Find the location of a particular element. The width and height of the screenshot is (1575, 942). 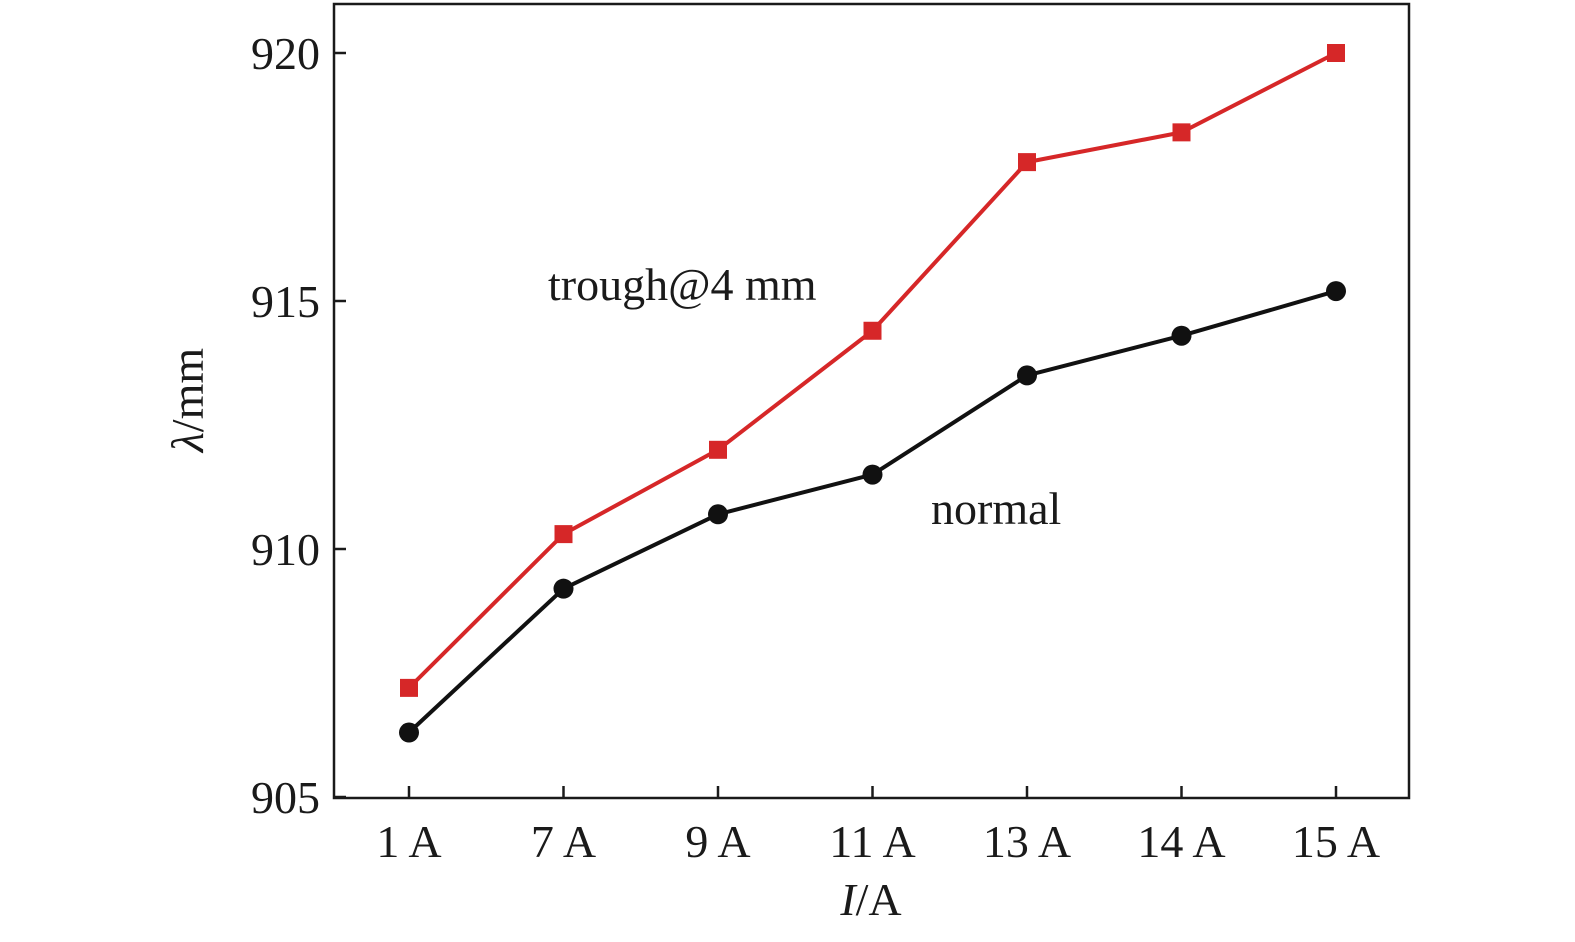

x-tick-label: 9 A is located at coordinates (717, 841).